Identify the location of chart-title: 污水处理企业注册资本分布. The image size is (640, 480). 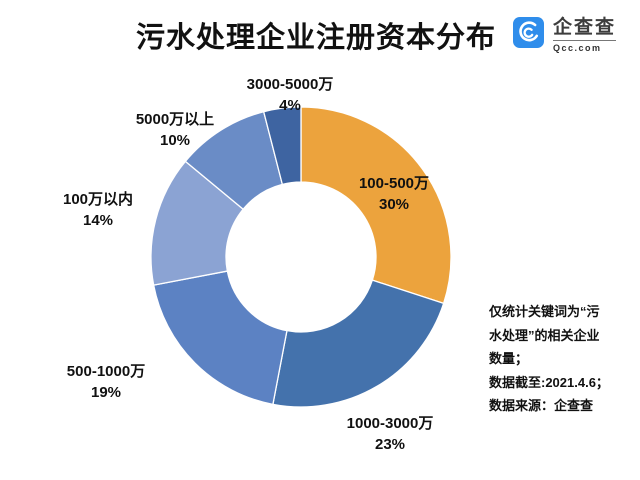
(316, 38).